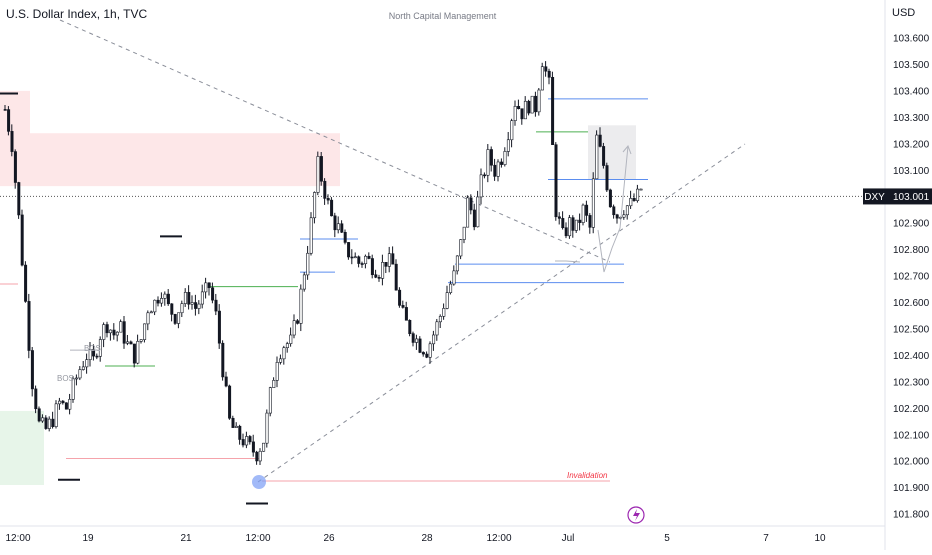 The height and width of the screenshot is (555, 932). I want to click on y-tick-label: 103.200, so click(911, 144).